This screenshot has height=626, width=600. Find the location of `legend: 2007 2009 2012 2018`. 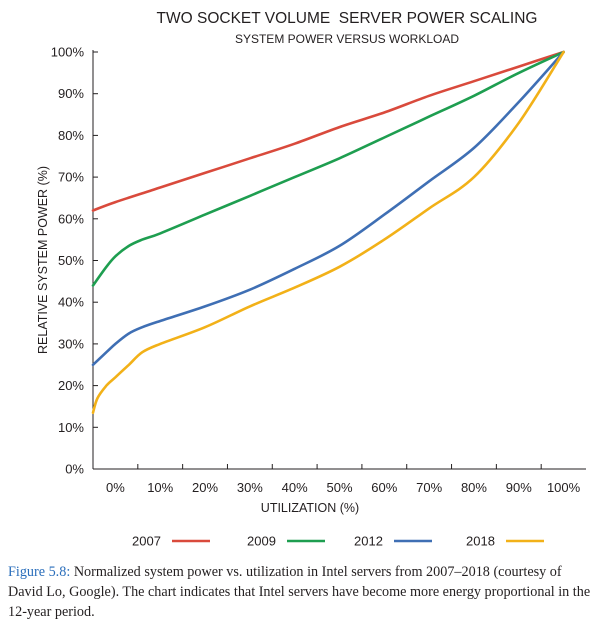

legend: 2007 2009 2012 2018 is located at coordinates (338, 541).